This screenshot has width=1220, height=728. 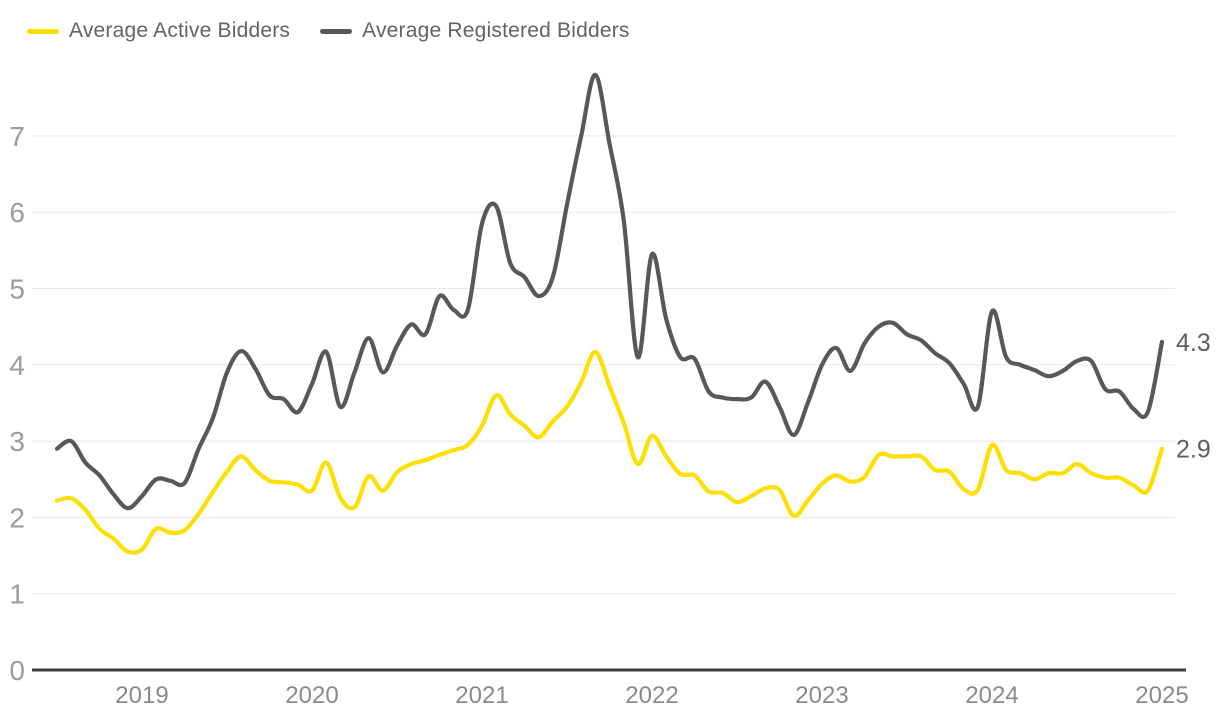 I want to click on legend-label-active-bidders: Average Active Bidders, so click(x=180, y=30).